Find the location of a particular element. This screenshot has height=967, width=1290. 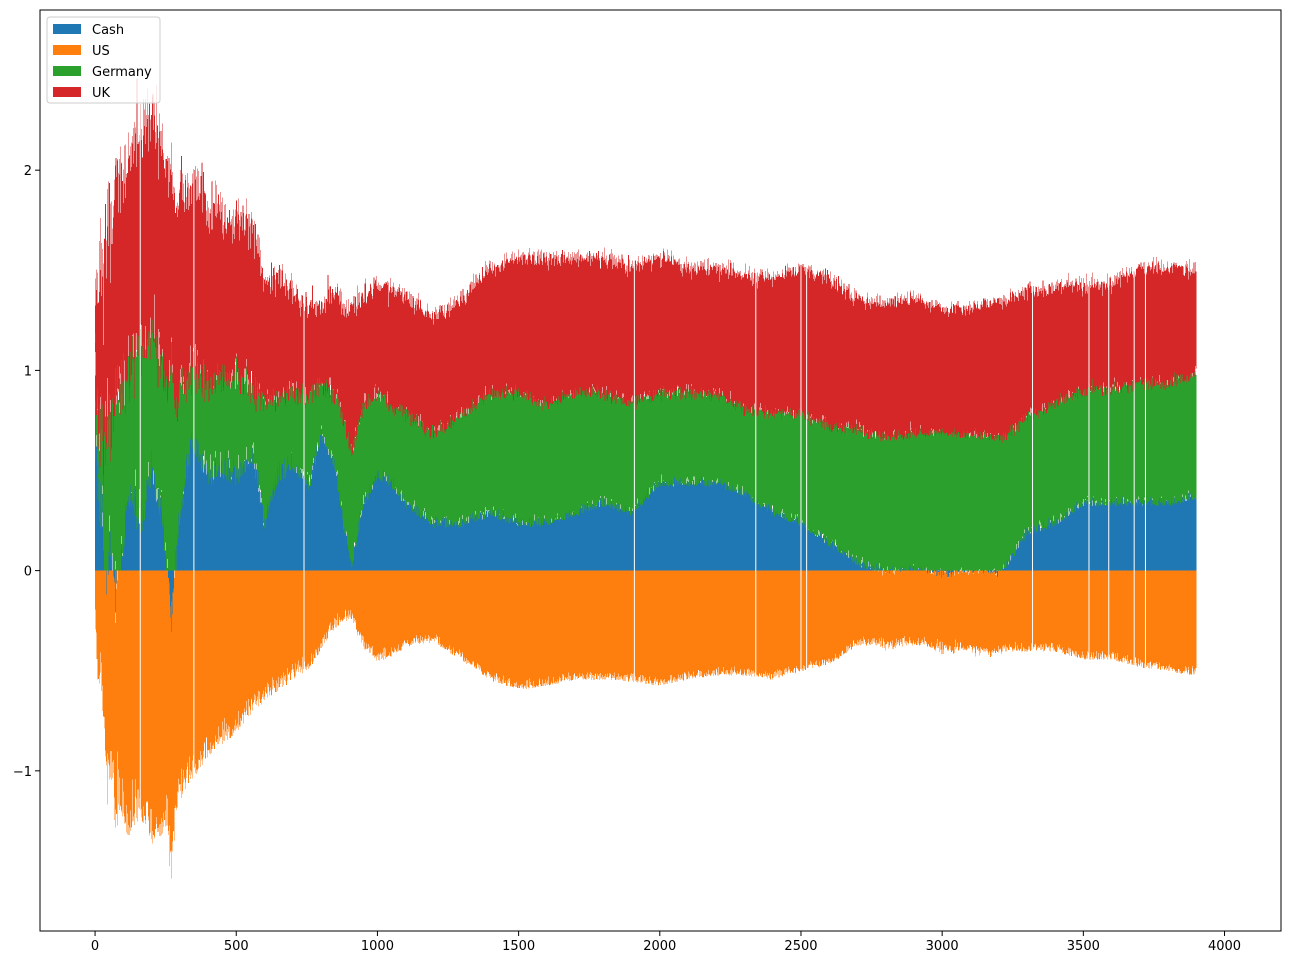

x-axis: 0 500 1000 1500 2000 2500 3000 3500 4000 is located at coordinates (666, 942).